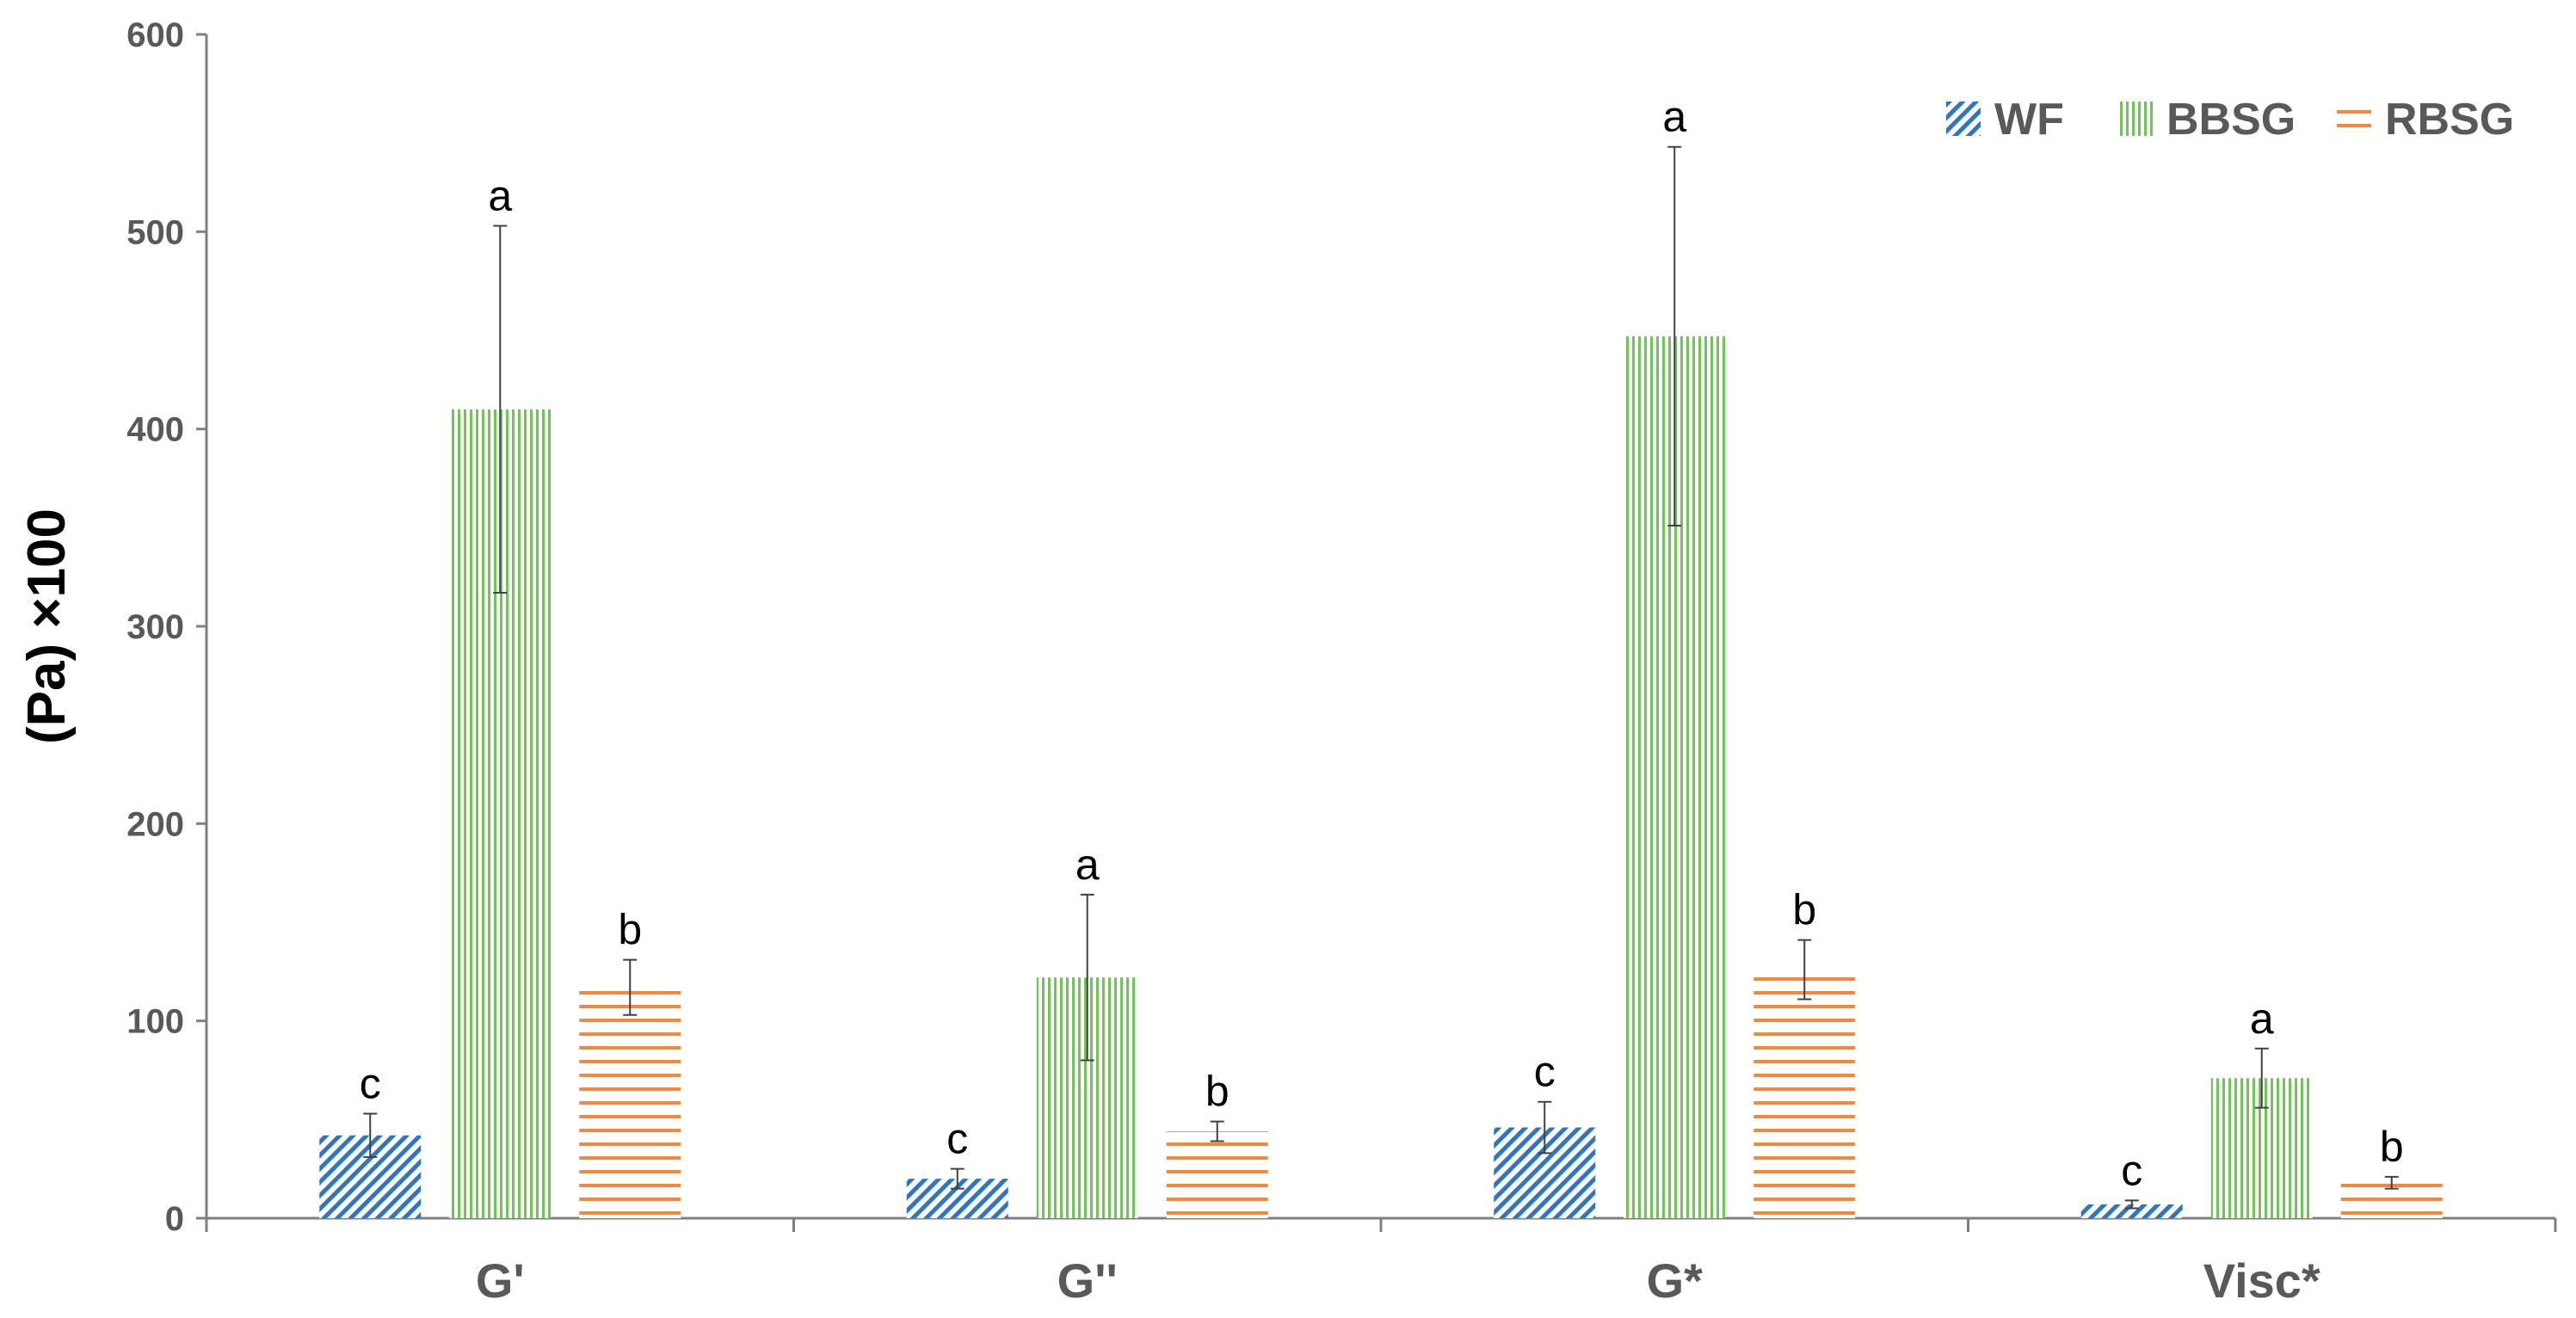 This screenshot has height=1318, width=2576. Describe the element at coordinates (2029, 120) in the screenshot. I see `legend-label-wf: WF` at that location.